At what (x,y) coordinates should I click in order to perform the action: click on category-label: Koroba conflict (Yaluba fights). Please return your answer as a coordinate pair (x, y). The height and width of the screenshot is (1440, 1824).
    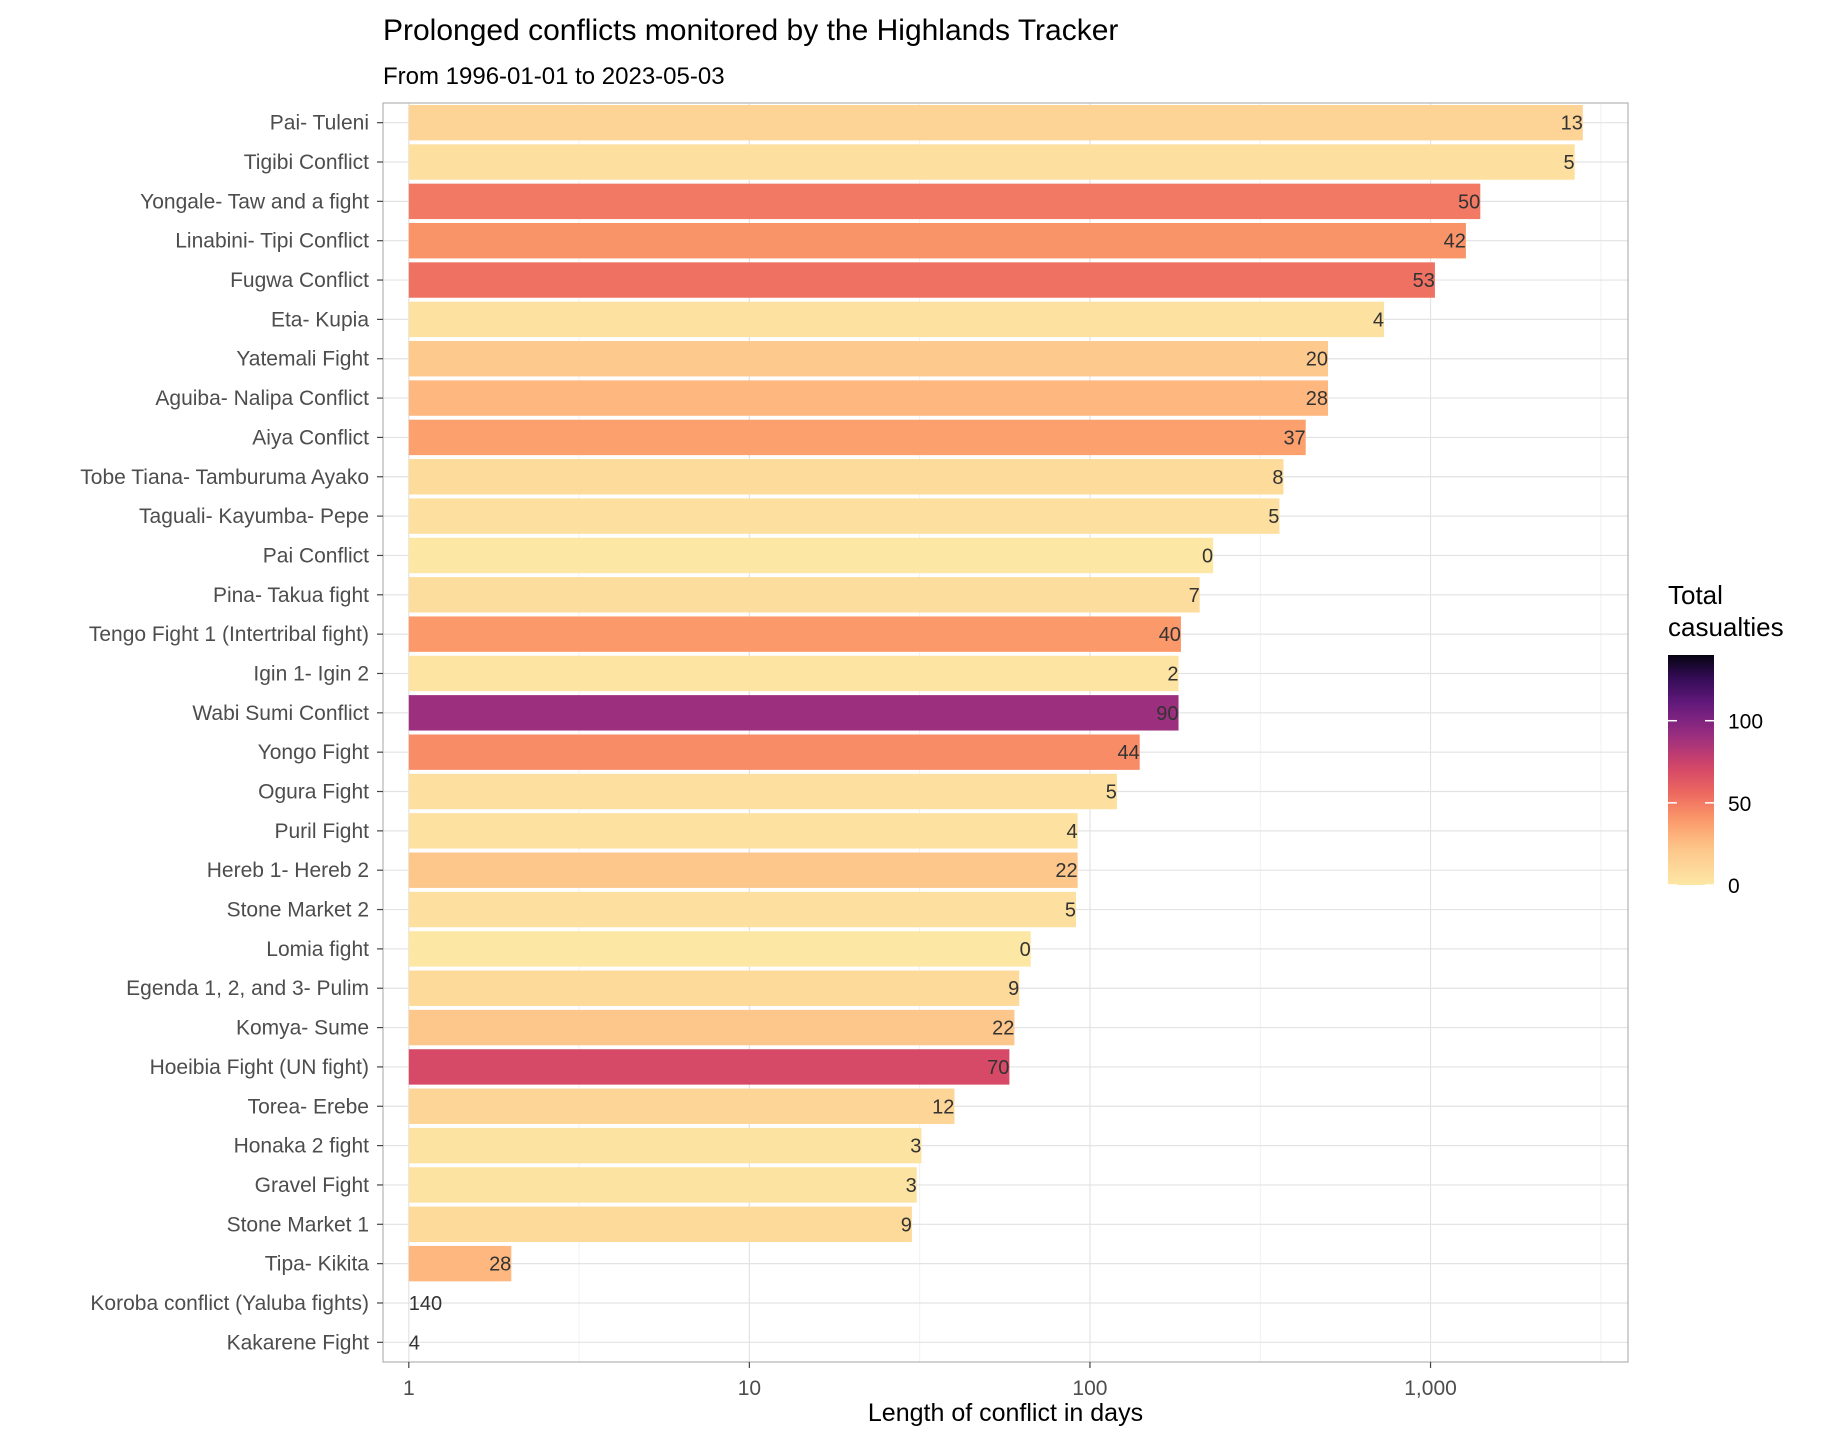
    Looking at the image, I should click on (229, 1303).